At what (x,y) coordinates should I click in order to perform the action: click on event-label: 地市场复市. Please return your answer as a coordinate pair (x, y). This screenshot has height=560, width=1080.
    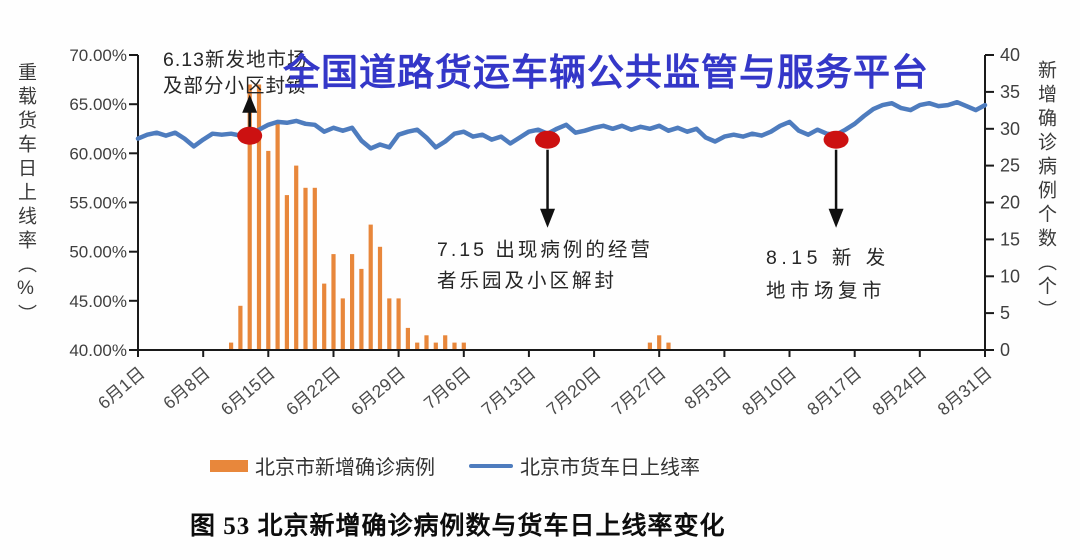
    Looking at the image, I should click on (826, 291).